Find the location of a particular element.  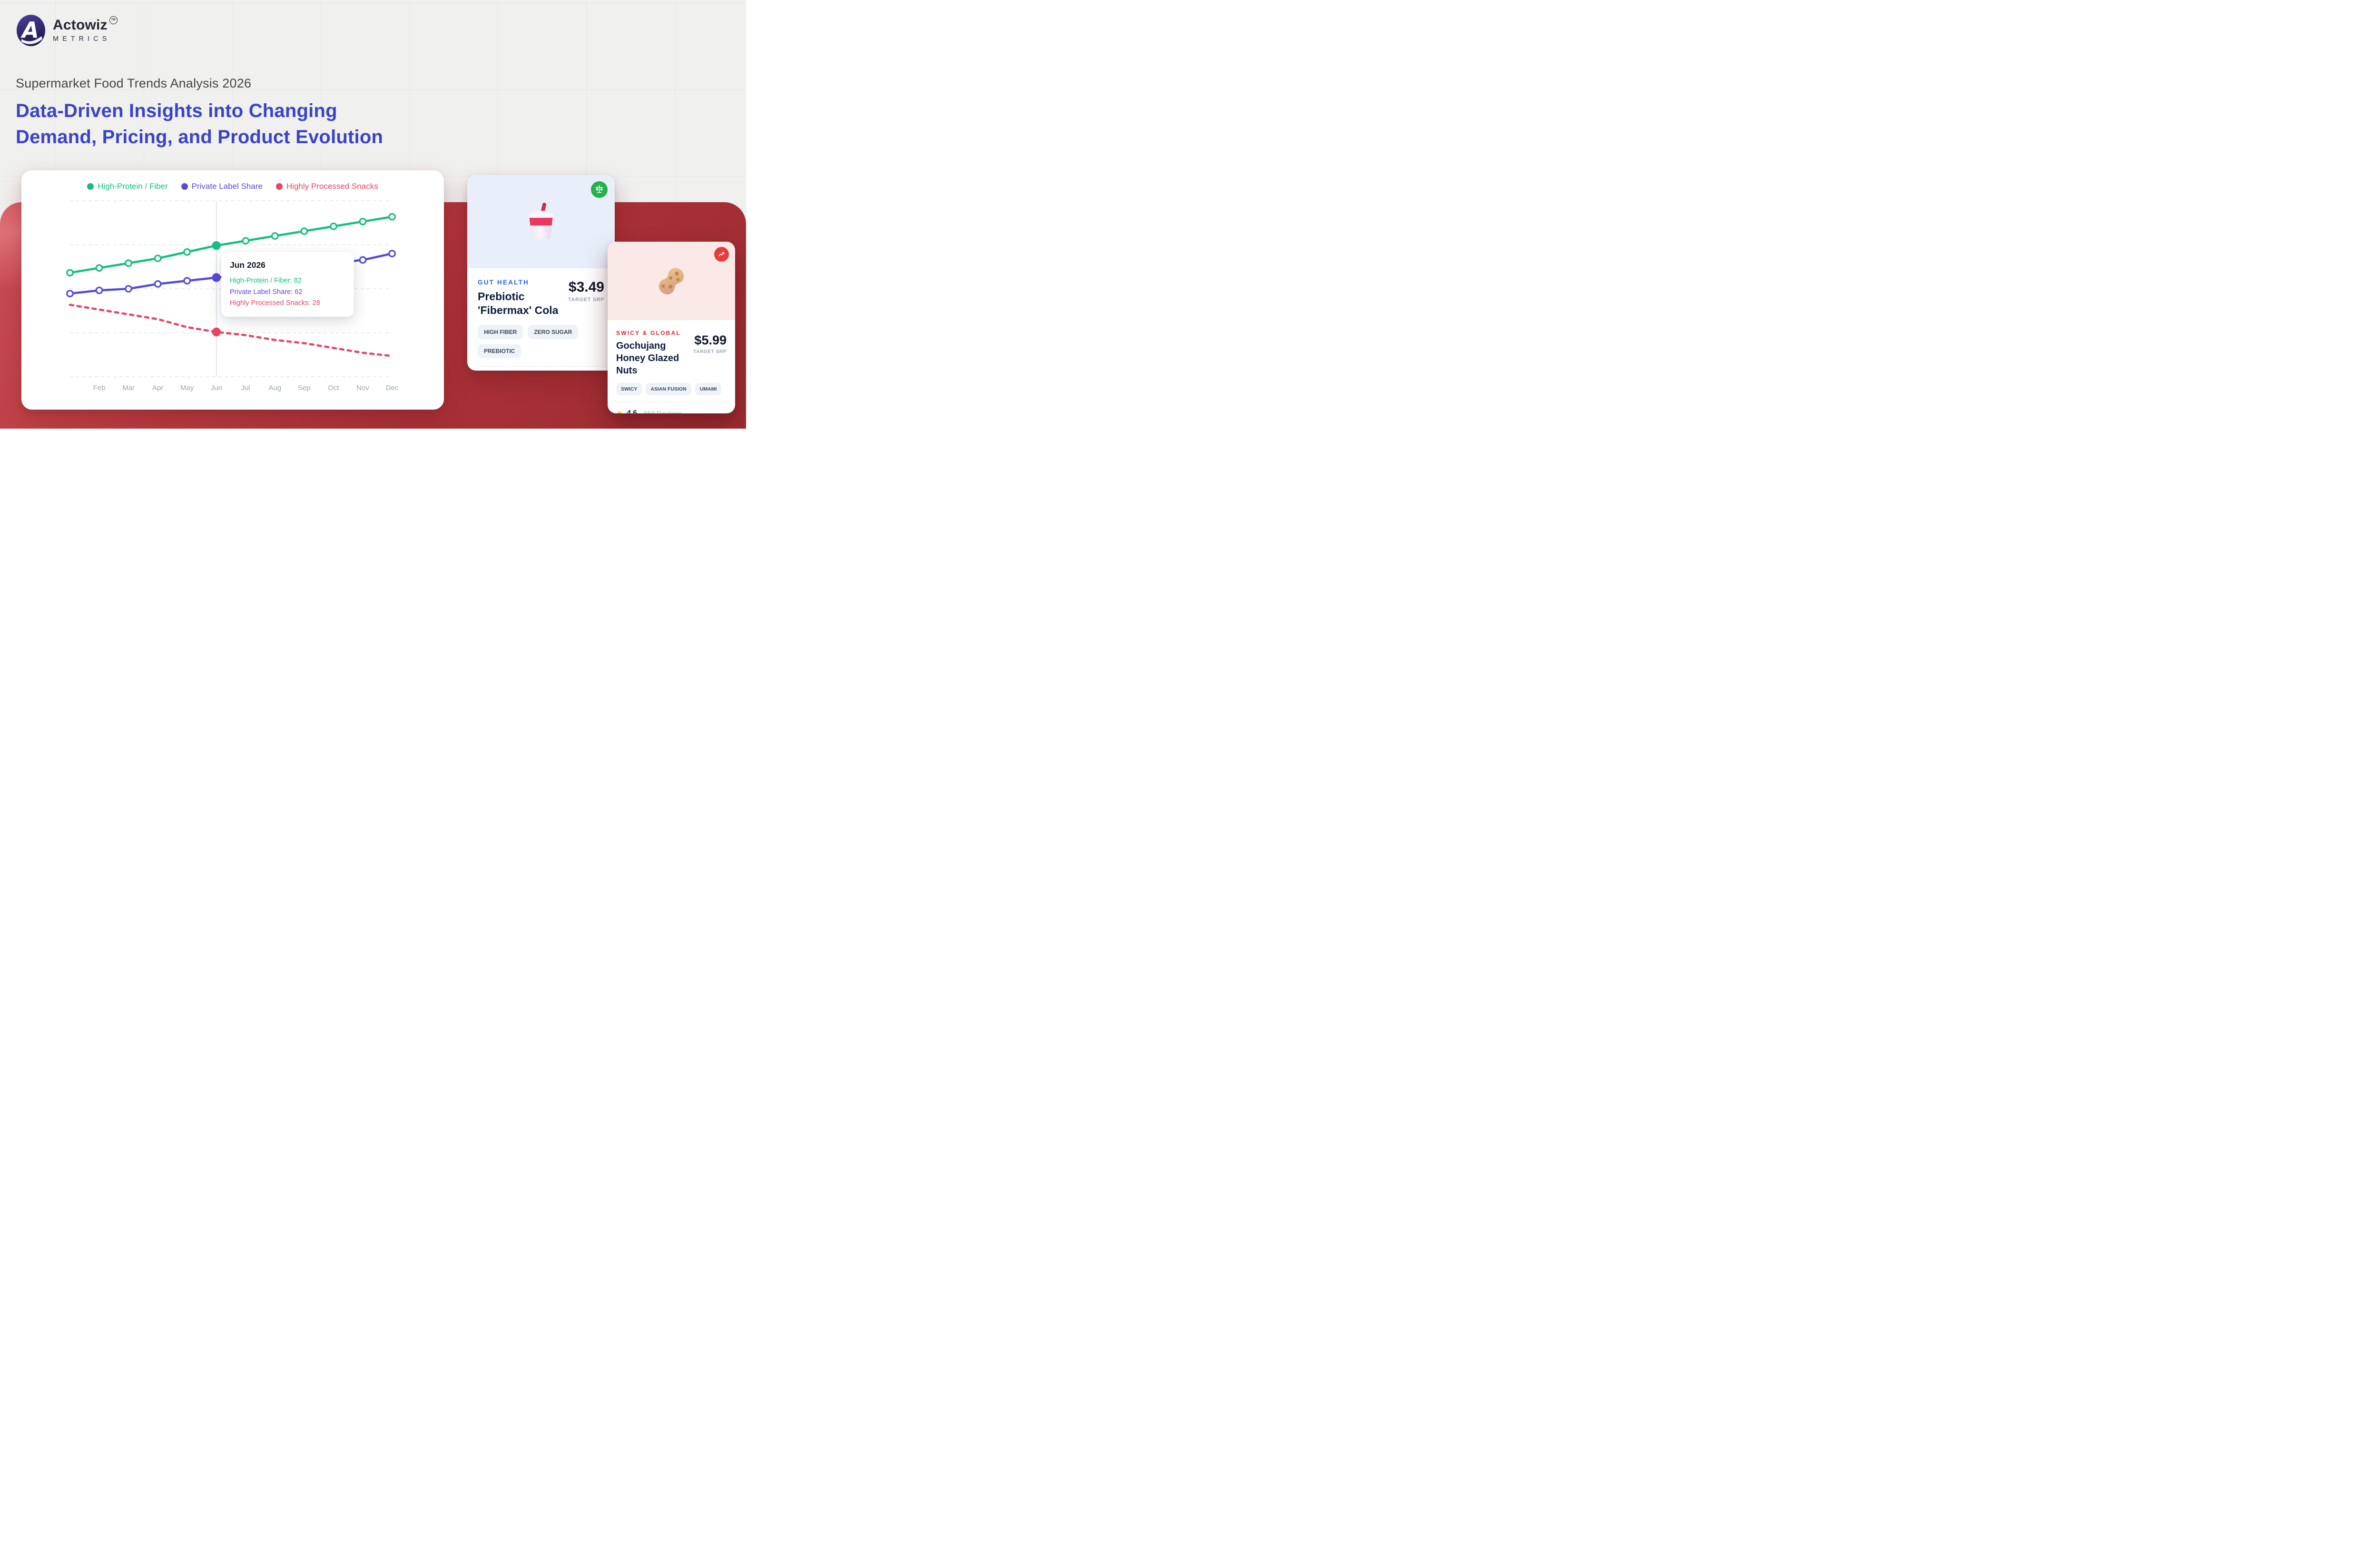

x-axis-label: Sep is located at coordinates (304, 388).